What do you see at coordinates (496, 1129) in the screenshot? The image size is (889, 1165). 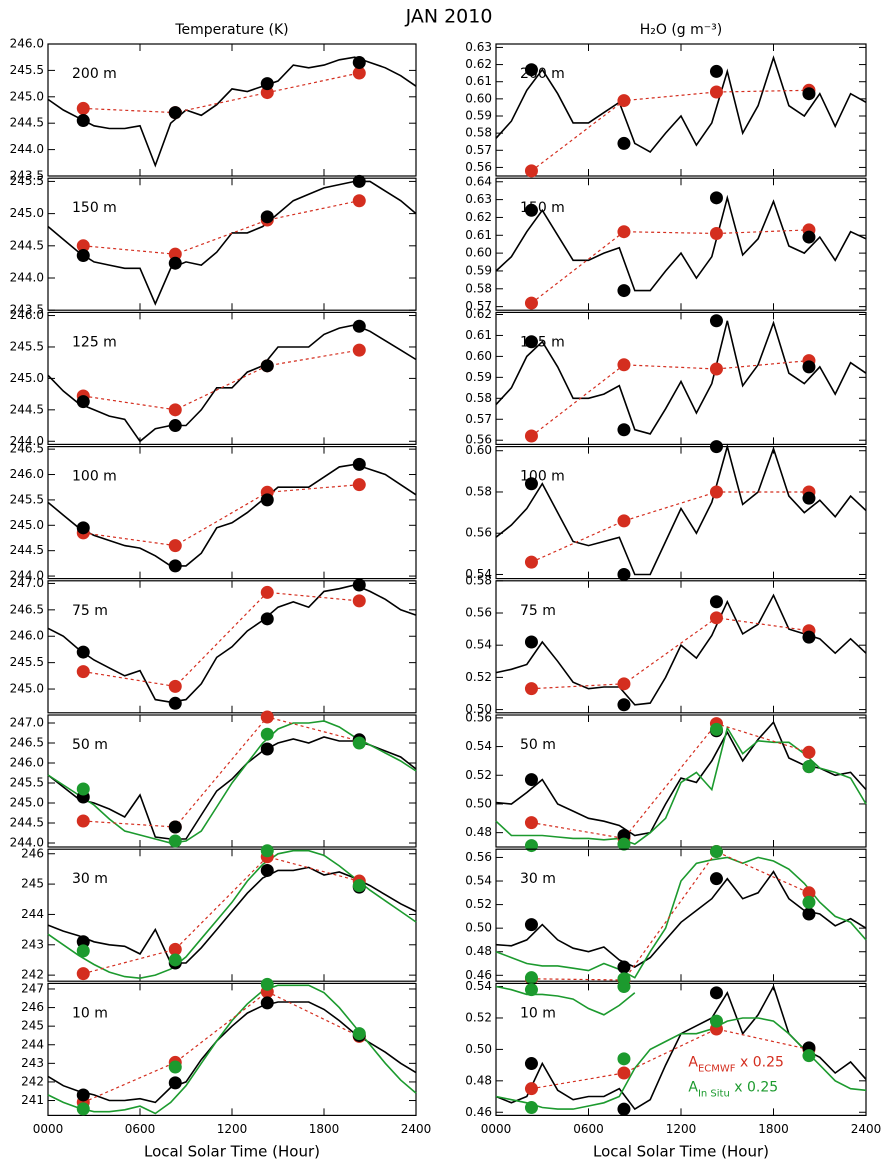 I see `x-tick-label: 0000` at bounding box center [496, 1129].